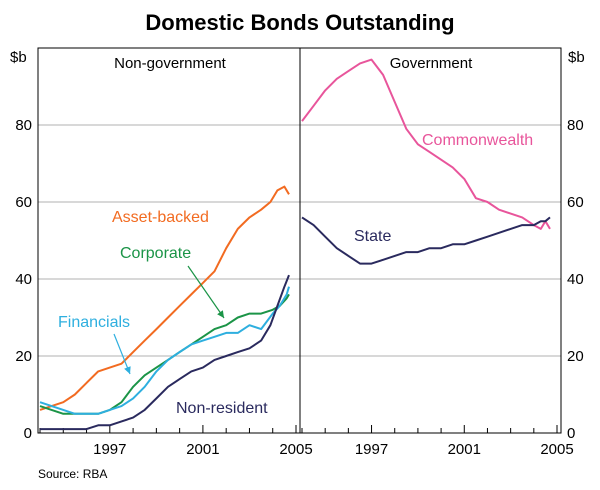 This screenshot has height=490, width=600. Describe the element at coordinates (23, 125) in the screenshot. I see `y-tick-label-left-80: 80` at that location.